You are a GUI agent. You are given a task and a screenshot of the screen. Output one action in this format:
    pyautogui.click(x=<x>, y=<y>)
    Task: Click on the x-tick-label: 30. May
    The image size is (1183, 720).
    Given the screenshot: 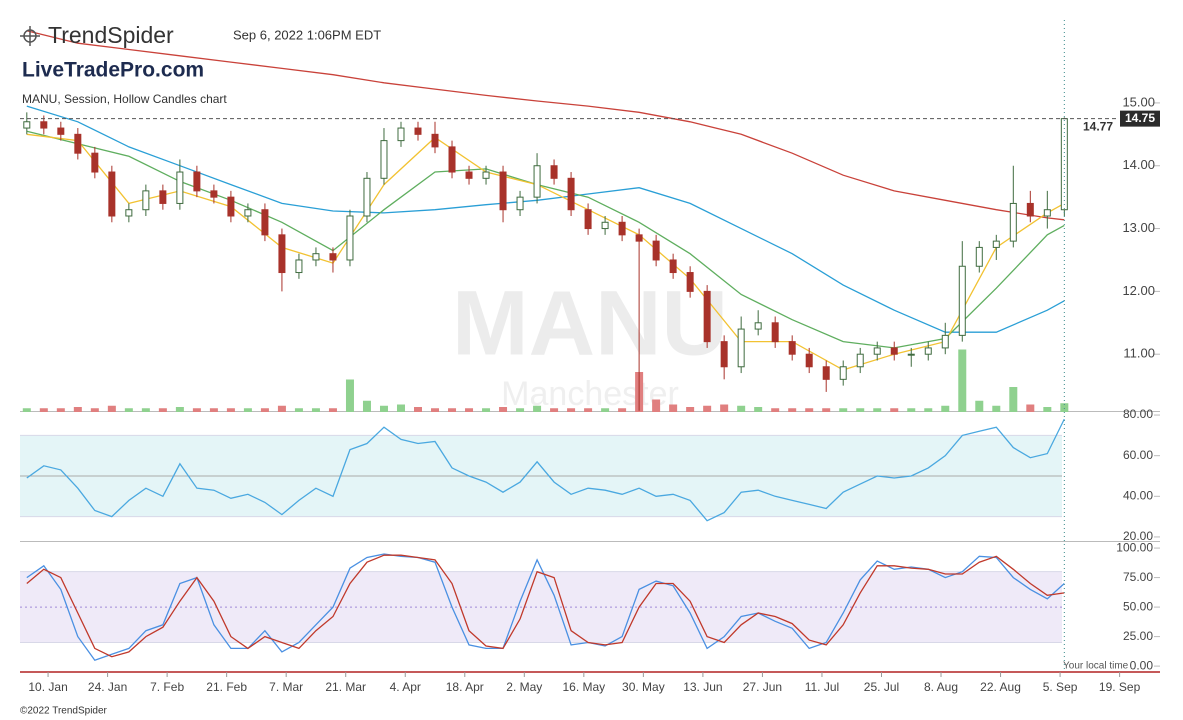 What is the action you would take?
    pyautogui.click(x=643, y=687)
    